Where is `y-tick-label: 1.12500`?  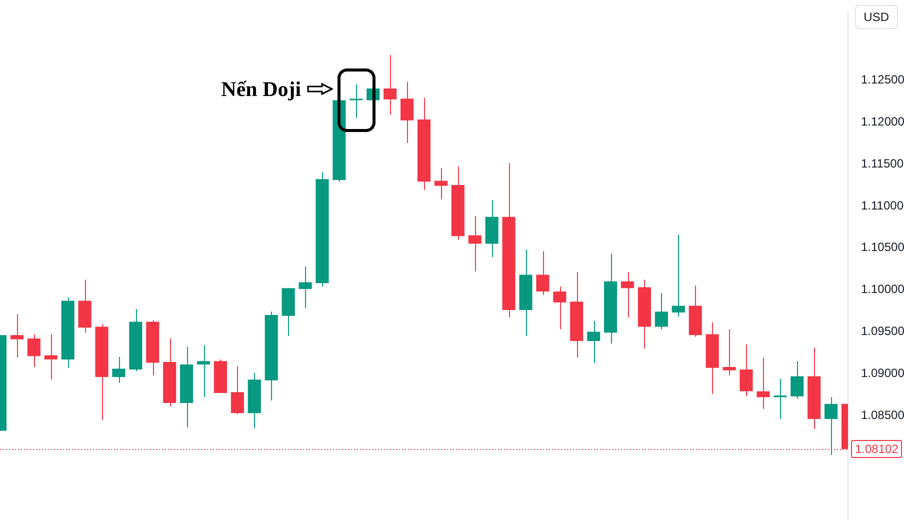
y-tick-label: 1.12500 is located at coordinates (882, 79).